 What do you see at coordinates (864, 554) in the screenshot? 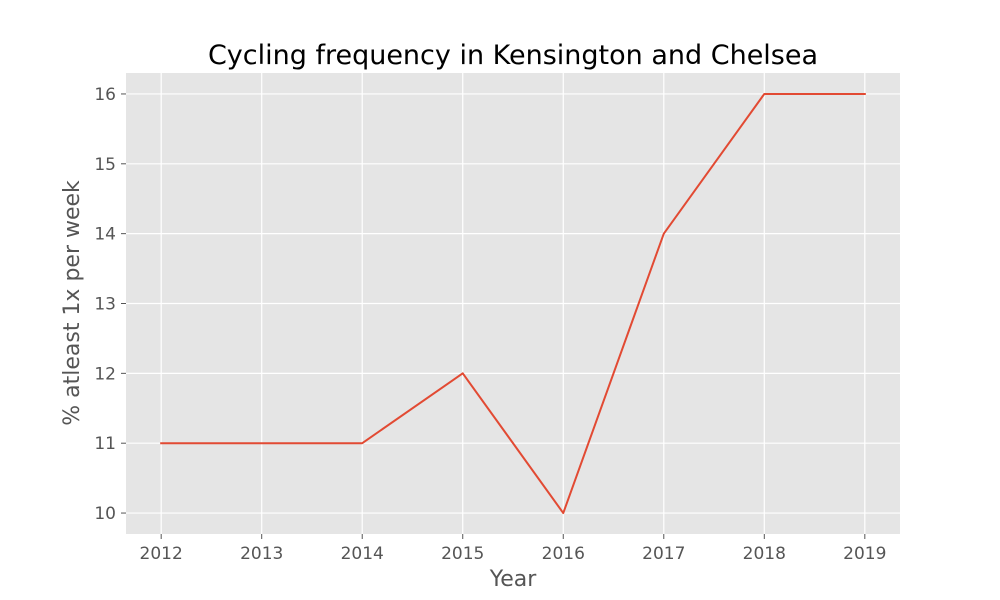
I see `x-tick-label: 2019` at bounding box center [864, 554].